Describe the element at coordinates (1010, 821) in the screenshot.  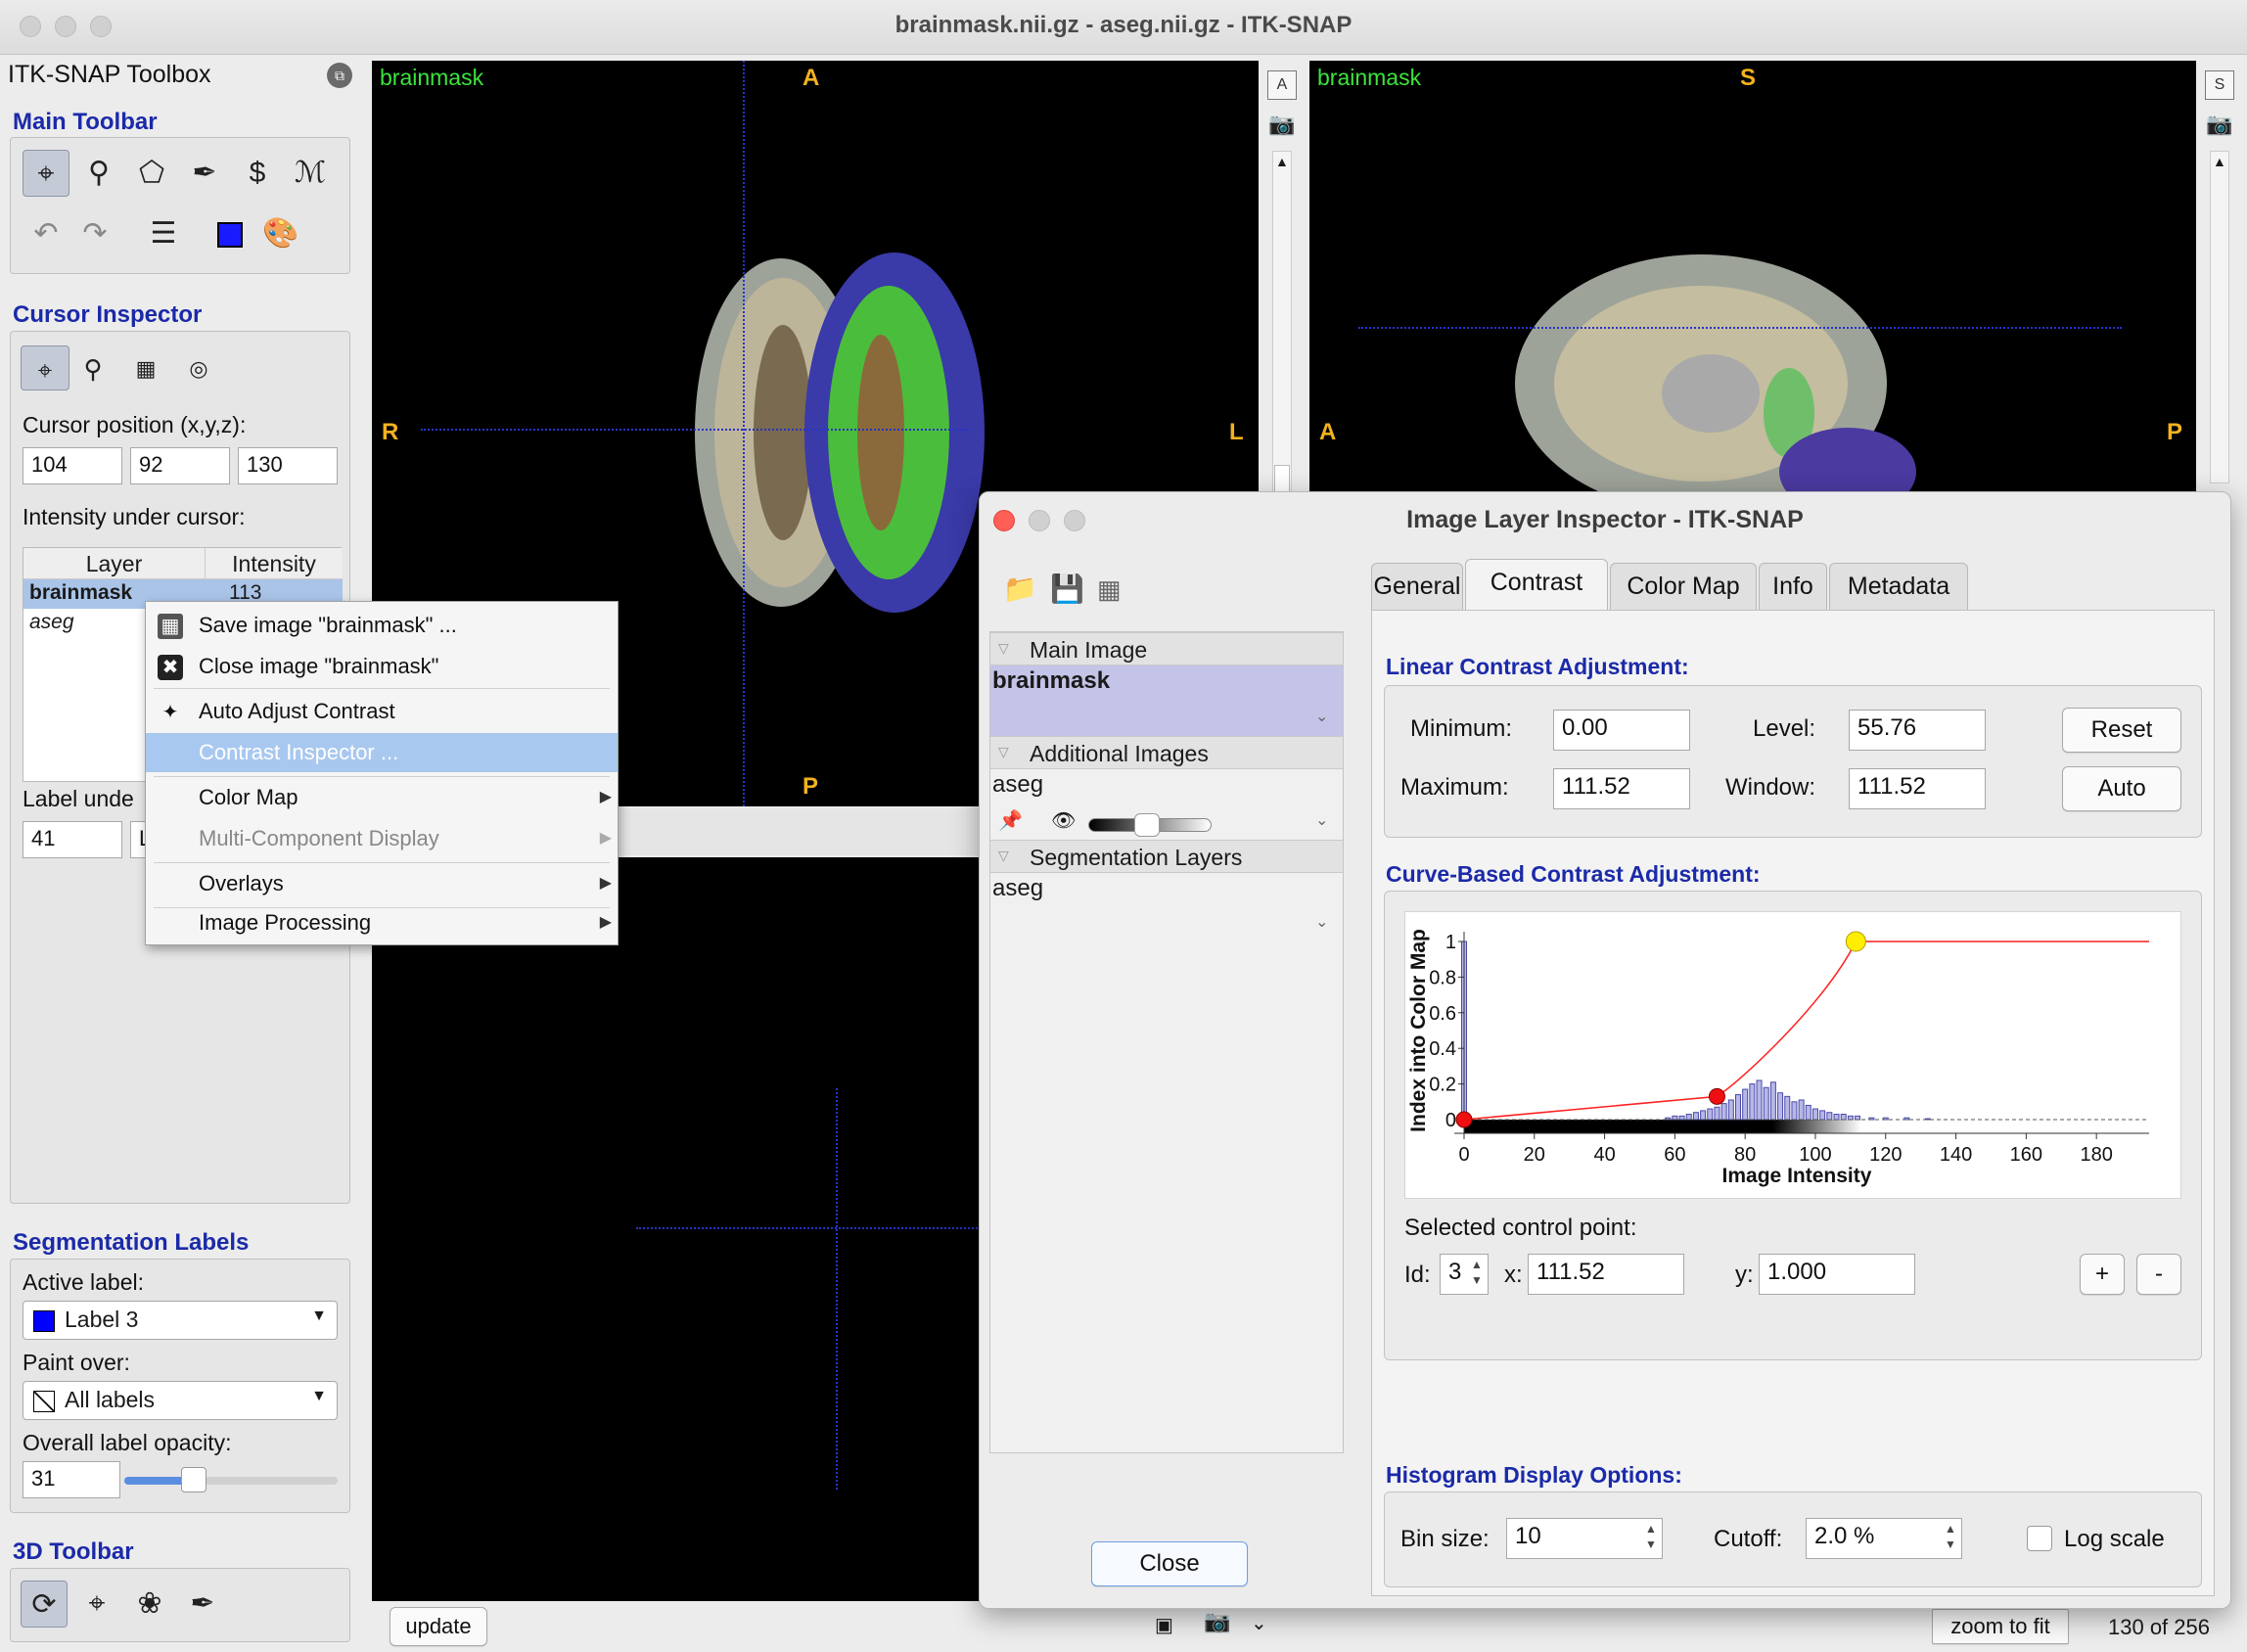
I see `pin-icon: 📌` at that location.